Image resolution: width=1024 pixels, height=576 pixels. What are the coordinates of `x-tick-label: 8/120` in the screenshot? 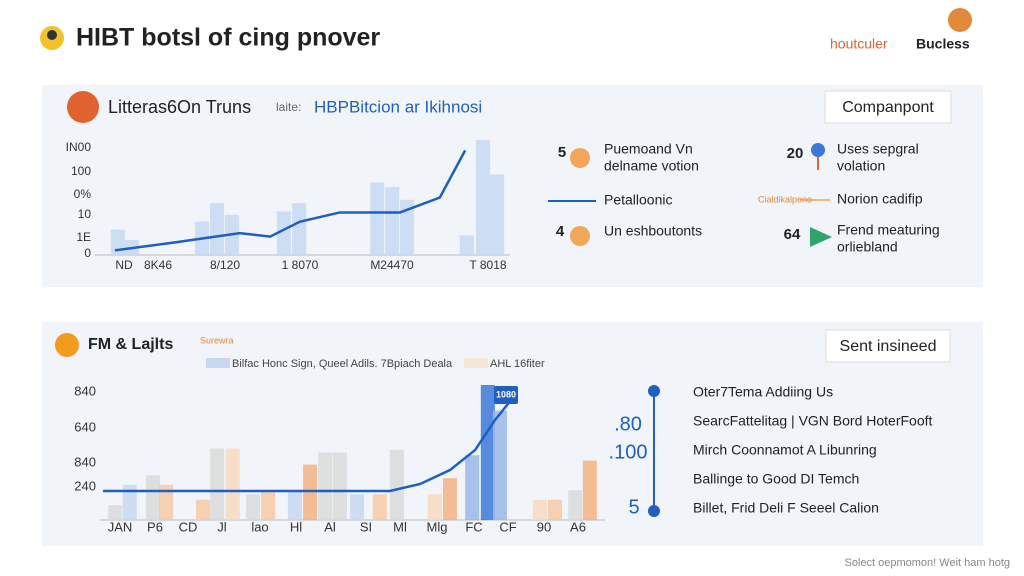 It's located at (225, 265).